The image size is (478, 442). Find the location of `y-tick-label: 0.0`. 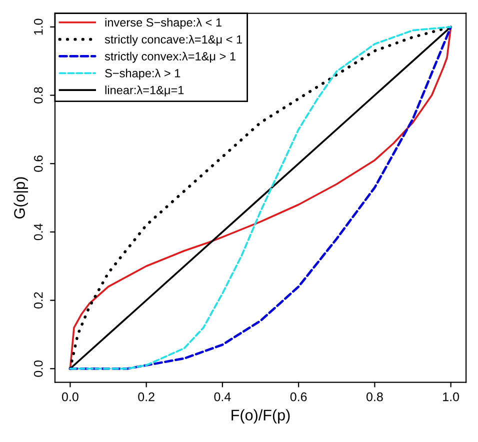

y-tick-label: 0.0 is located at coordinates (38, 368).